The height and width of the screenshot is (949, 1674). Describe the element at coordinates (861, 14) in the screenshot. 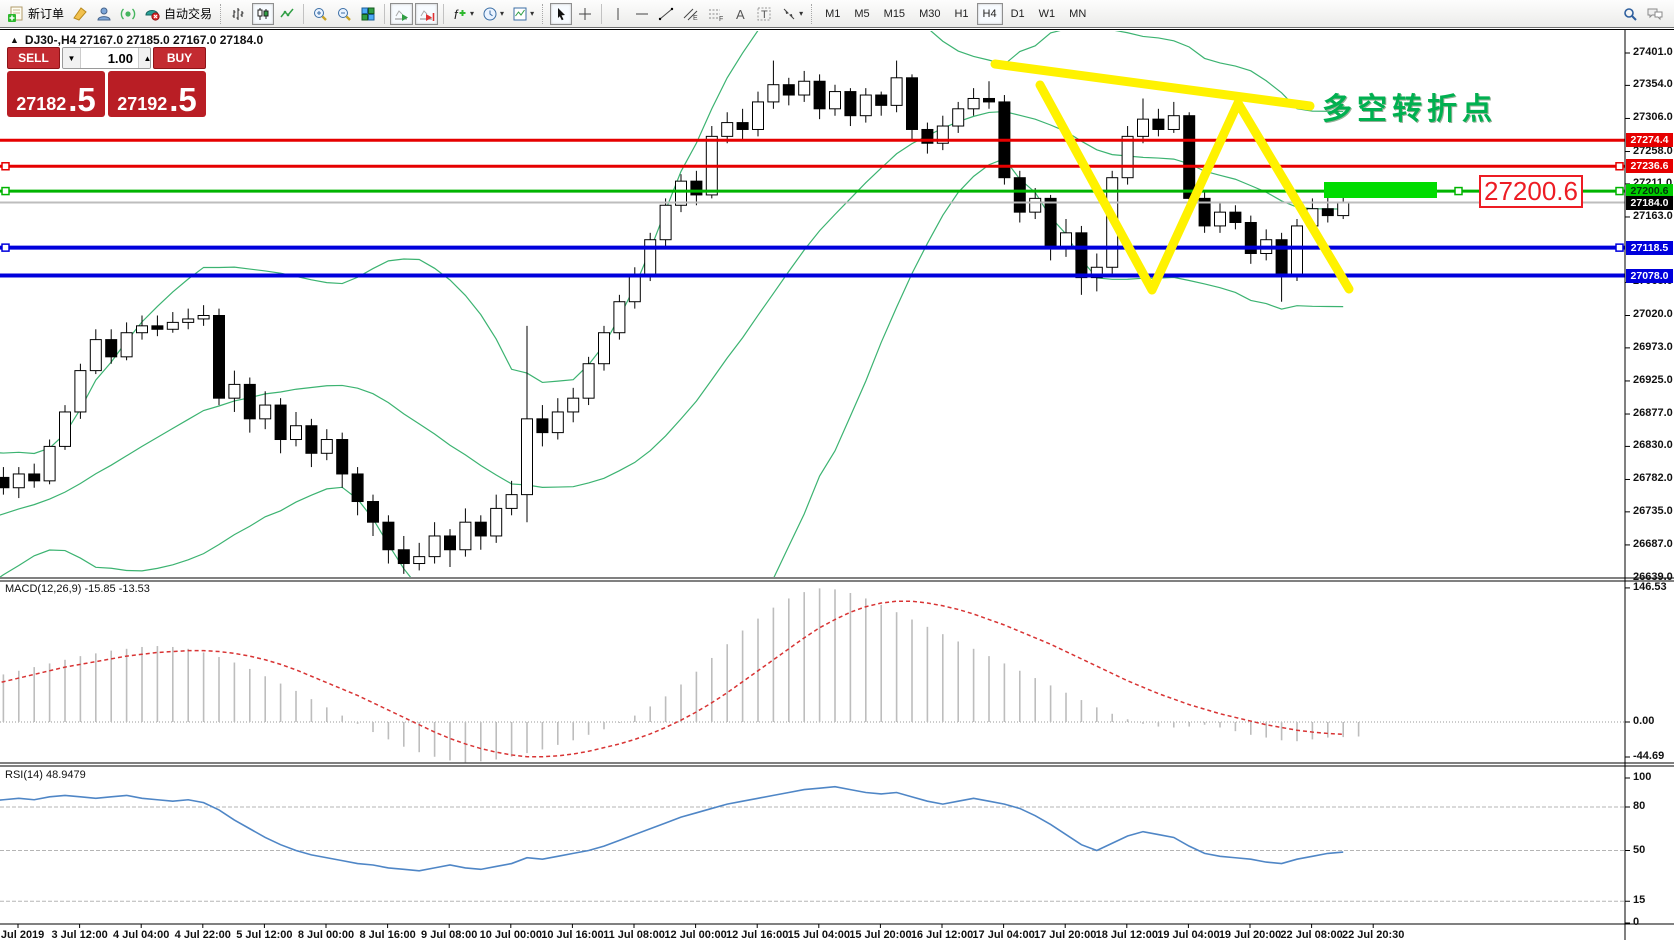

I see `tab-tf-M5: M5` at that location.